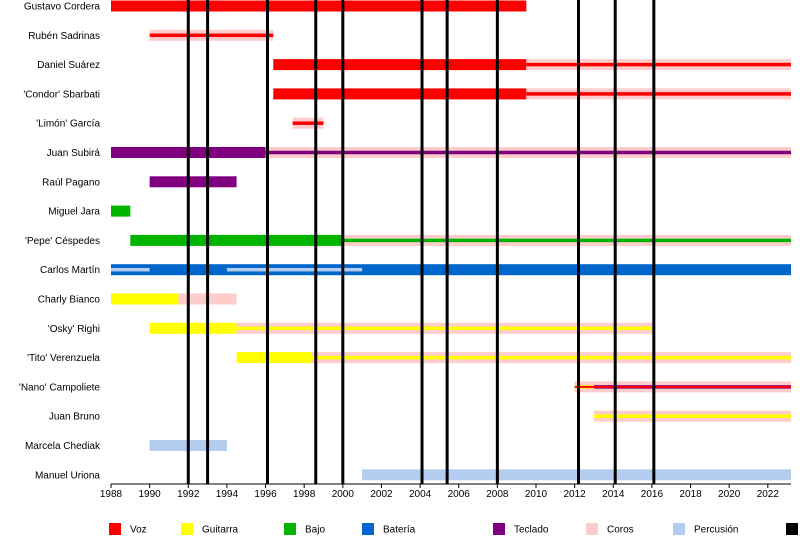 The image size is (800, 540). I want to click on x-tick-label: 2006, so click(459, 494).